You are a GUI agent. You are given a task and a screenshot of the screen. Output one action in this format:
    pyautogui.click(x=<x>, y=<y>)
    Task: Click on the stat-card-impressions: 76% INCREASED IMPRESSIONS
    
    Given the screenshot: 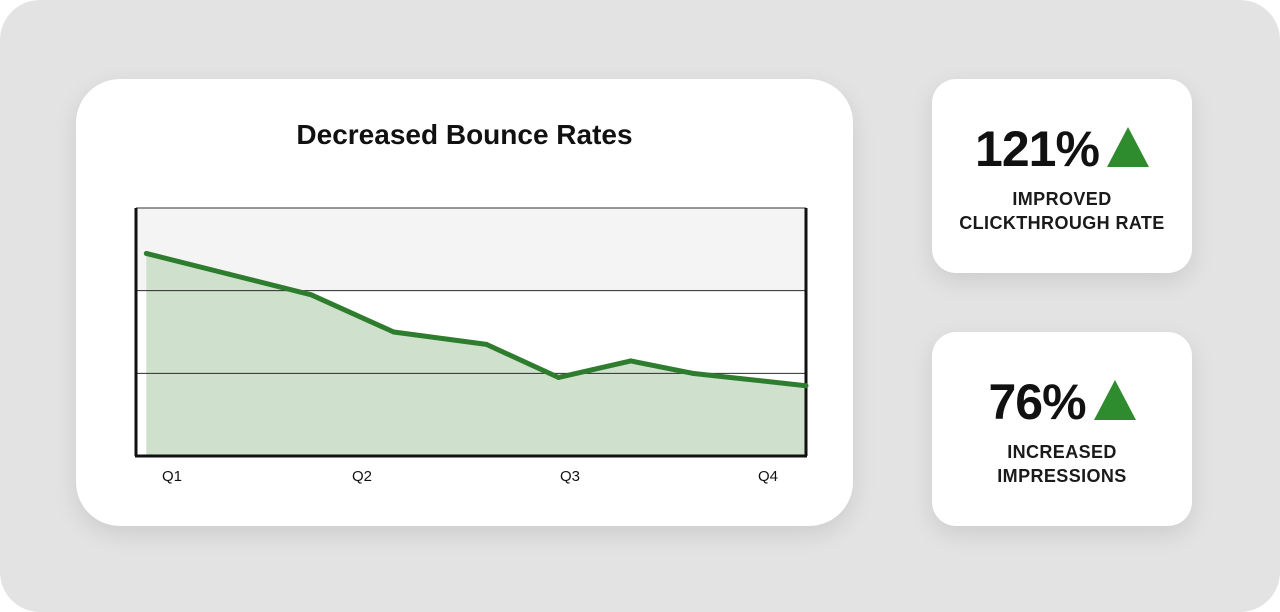 What is the action you would take?
    pyautogui.click(x=1062, y=429)
    